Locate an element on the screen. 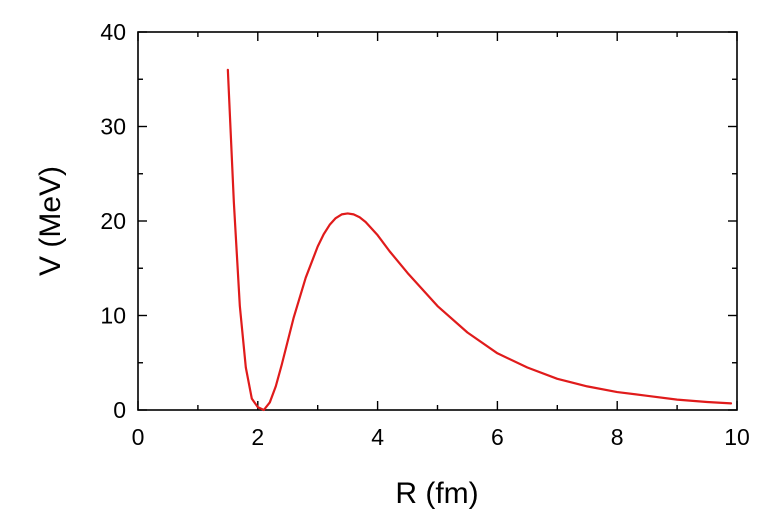 This screenshot has width=779, height=530. x-tick-label: 2 is located at coordinates (257, 437).